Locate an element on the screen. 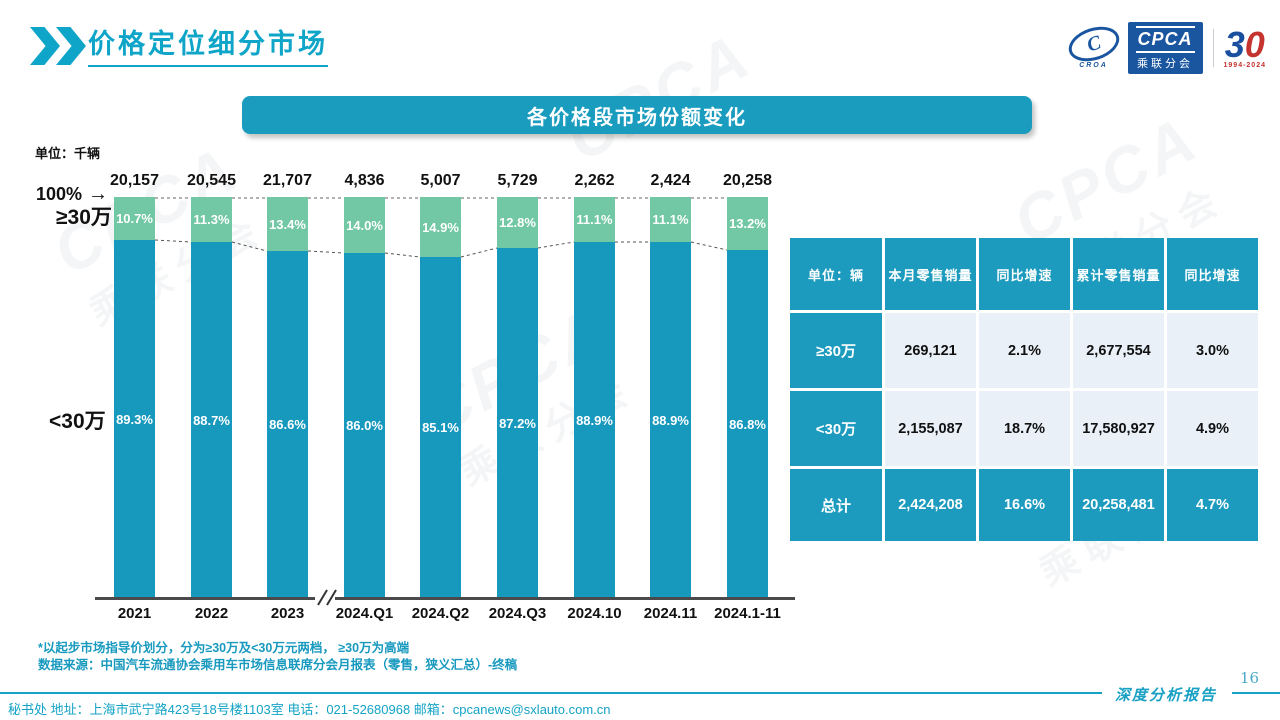 The height and width of the screenshot is (720, 1280). segment-value-label: 87.2% is located at coordinates (517, 423).